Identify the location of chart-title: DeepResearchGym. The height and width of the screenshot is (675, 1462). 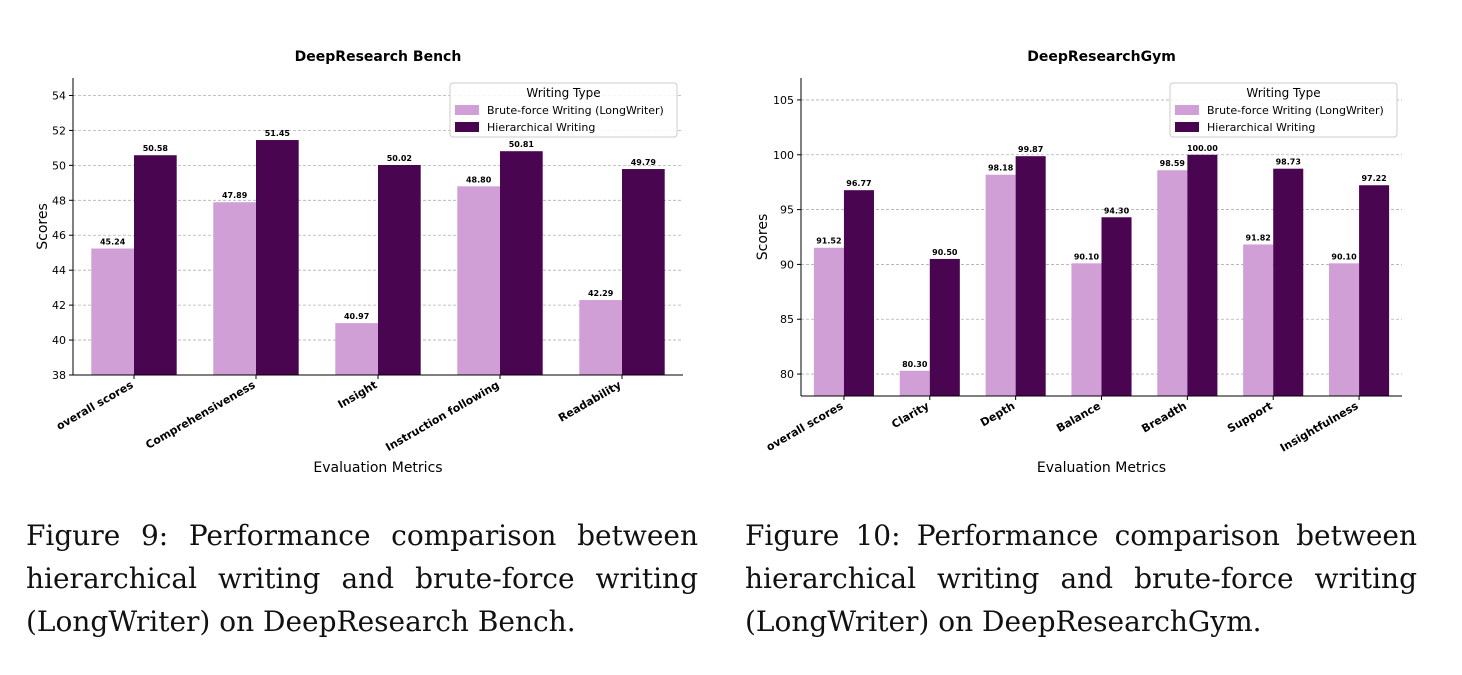
(1101, 57).